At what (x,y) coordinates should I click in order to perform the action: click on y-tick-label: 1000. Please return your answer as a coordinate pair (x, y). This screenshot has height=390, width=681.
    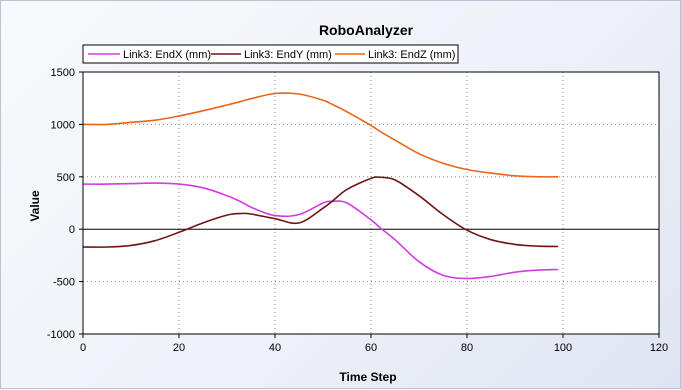
    Looking at the image, I should click on (63, 125).